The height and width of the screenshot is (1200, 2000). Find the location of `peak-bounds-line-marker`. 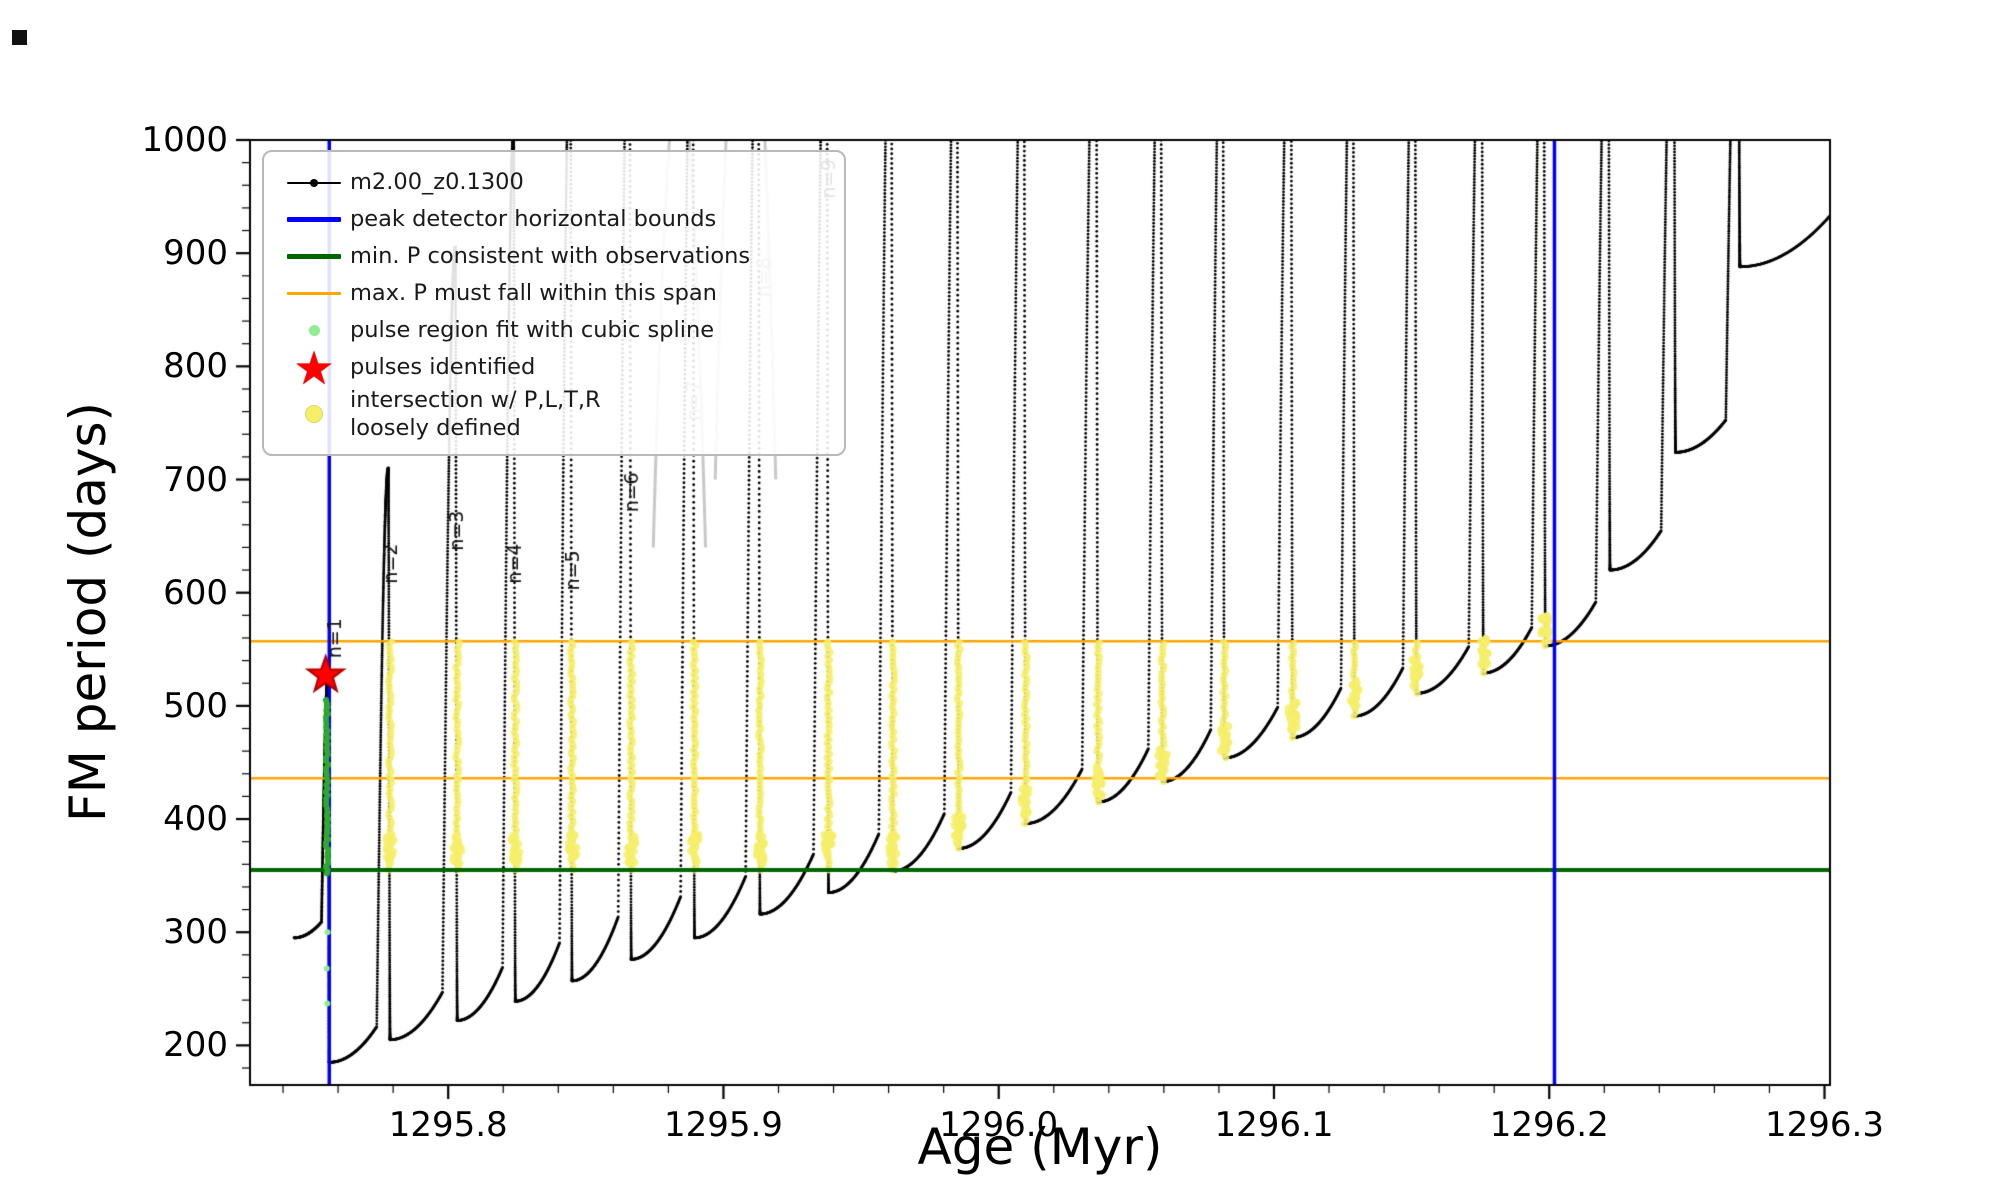

peak-bounds-line-marker is located at coordinates (314, 219).